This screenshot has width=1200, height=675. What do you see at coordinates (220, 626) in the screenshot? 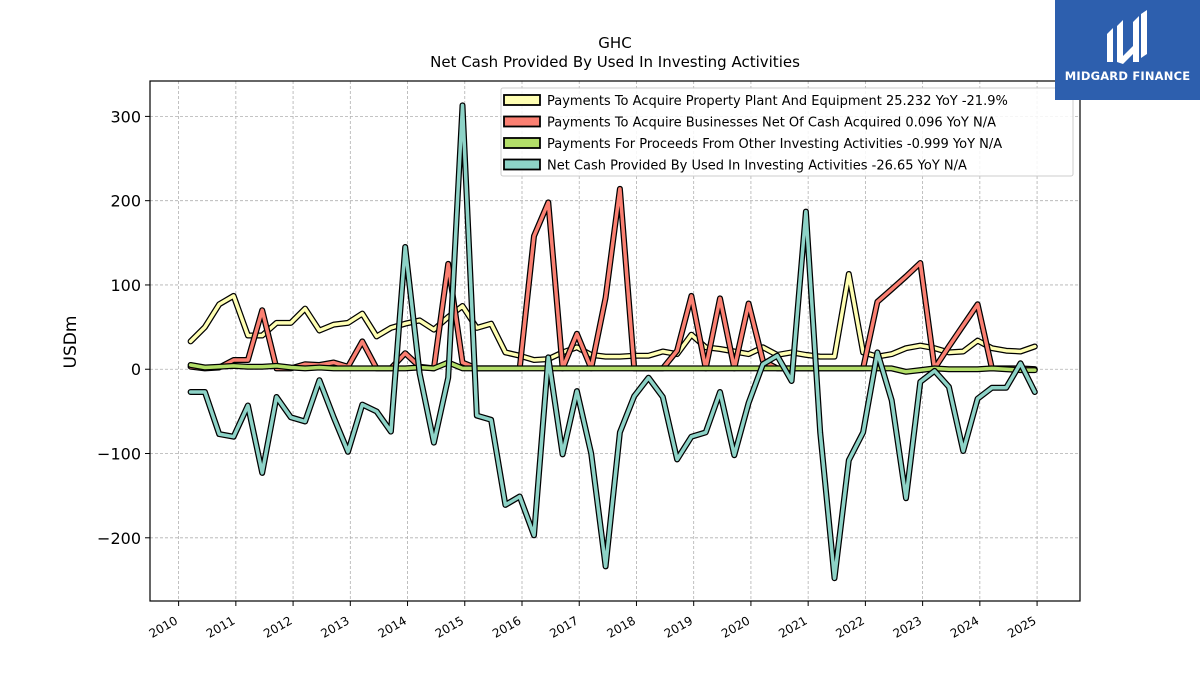
I see `x-tick-label: 2011` at bounding box center [220, 626].